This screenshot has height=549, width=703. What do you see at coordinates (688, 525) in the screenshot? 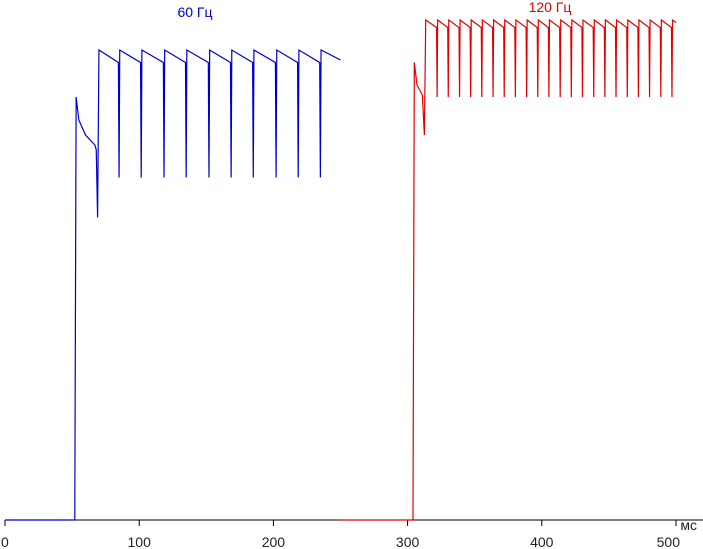
I see `x-axis-label: мс` at bounding box center [688, 525].